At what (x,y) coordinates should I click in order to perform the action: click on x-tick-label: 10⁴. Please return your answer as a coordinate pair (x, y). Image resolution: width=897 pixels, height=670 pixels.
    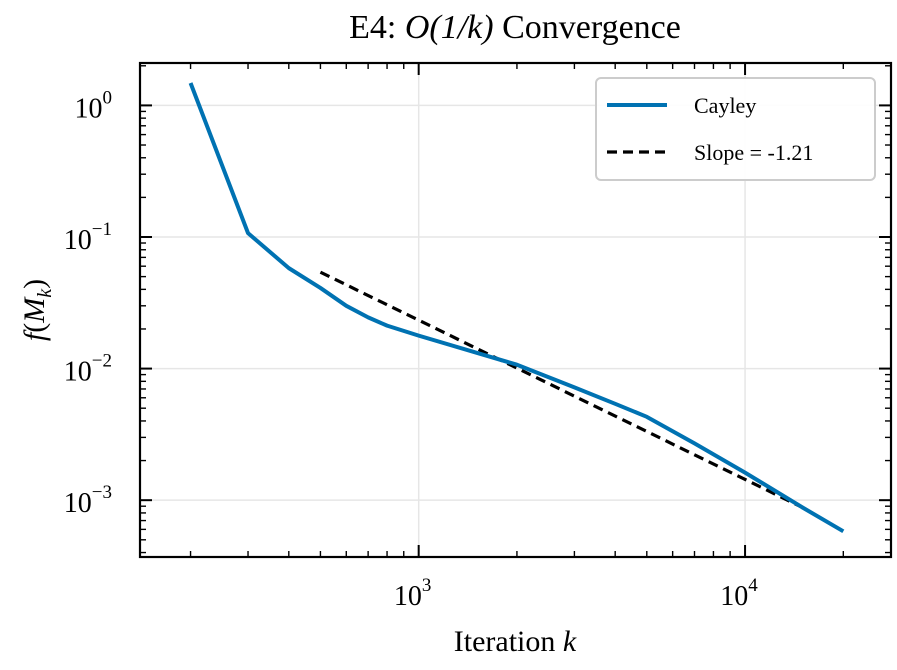
    Looking at the image, I should click on (739, 593).